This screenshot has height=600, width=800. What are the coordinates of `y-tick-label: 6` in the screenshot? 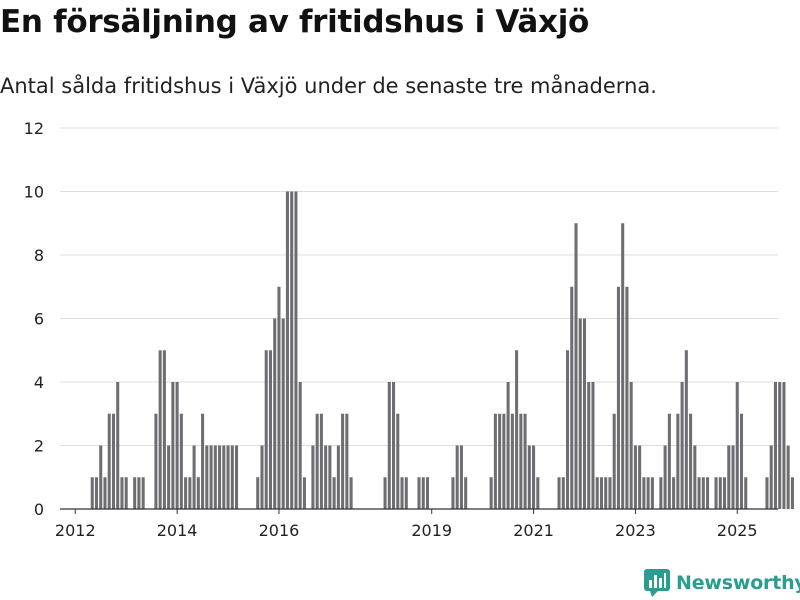 It's located at (39, 319).